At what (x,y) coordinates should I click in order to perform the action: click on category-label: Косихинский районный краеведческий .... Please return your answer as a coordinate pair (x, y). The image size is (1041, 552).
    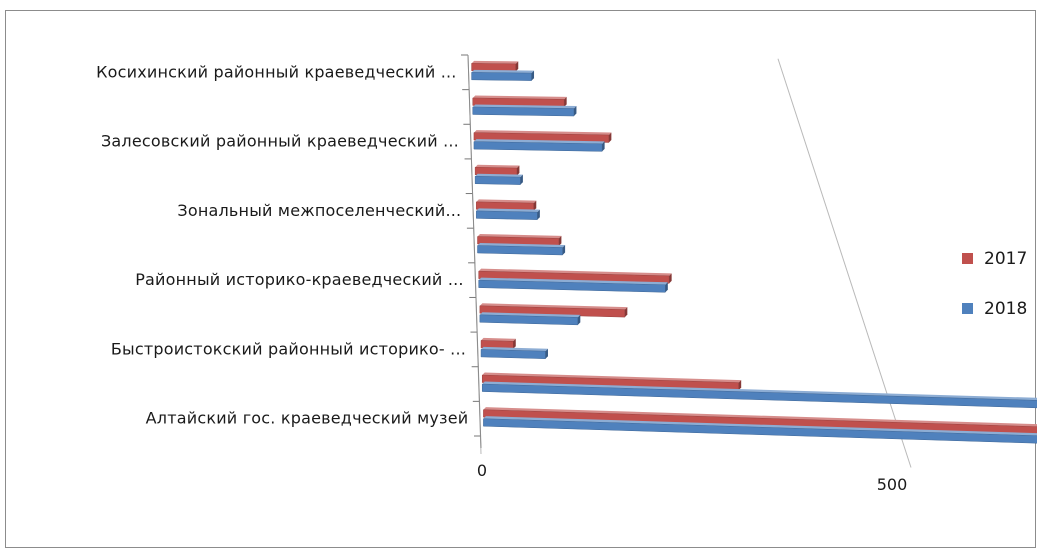
    Looking at the image, I should click on (276, 71).